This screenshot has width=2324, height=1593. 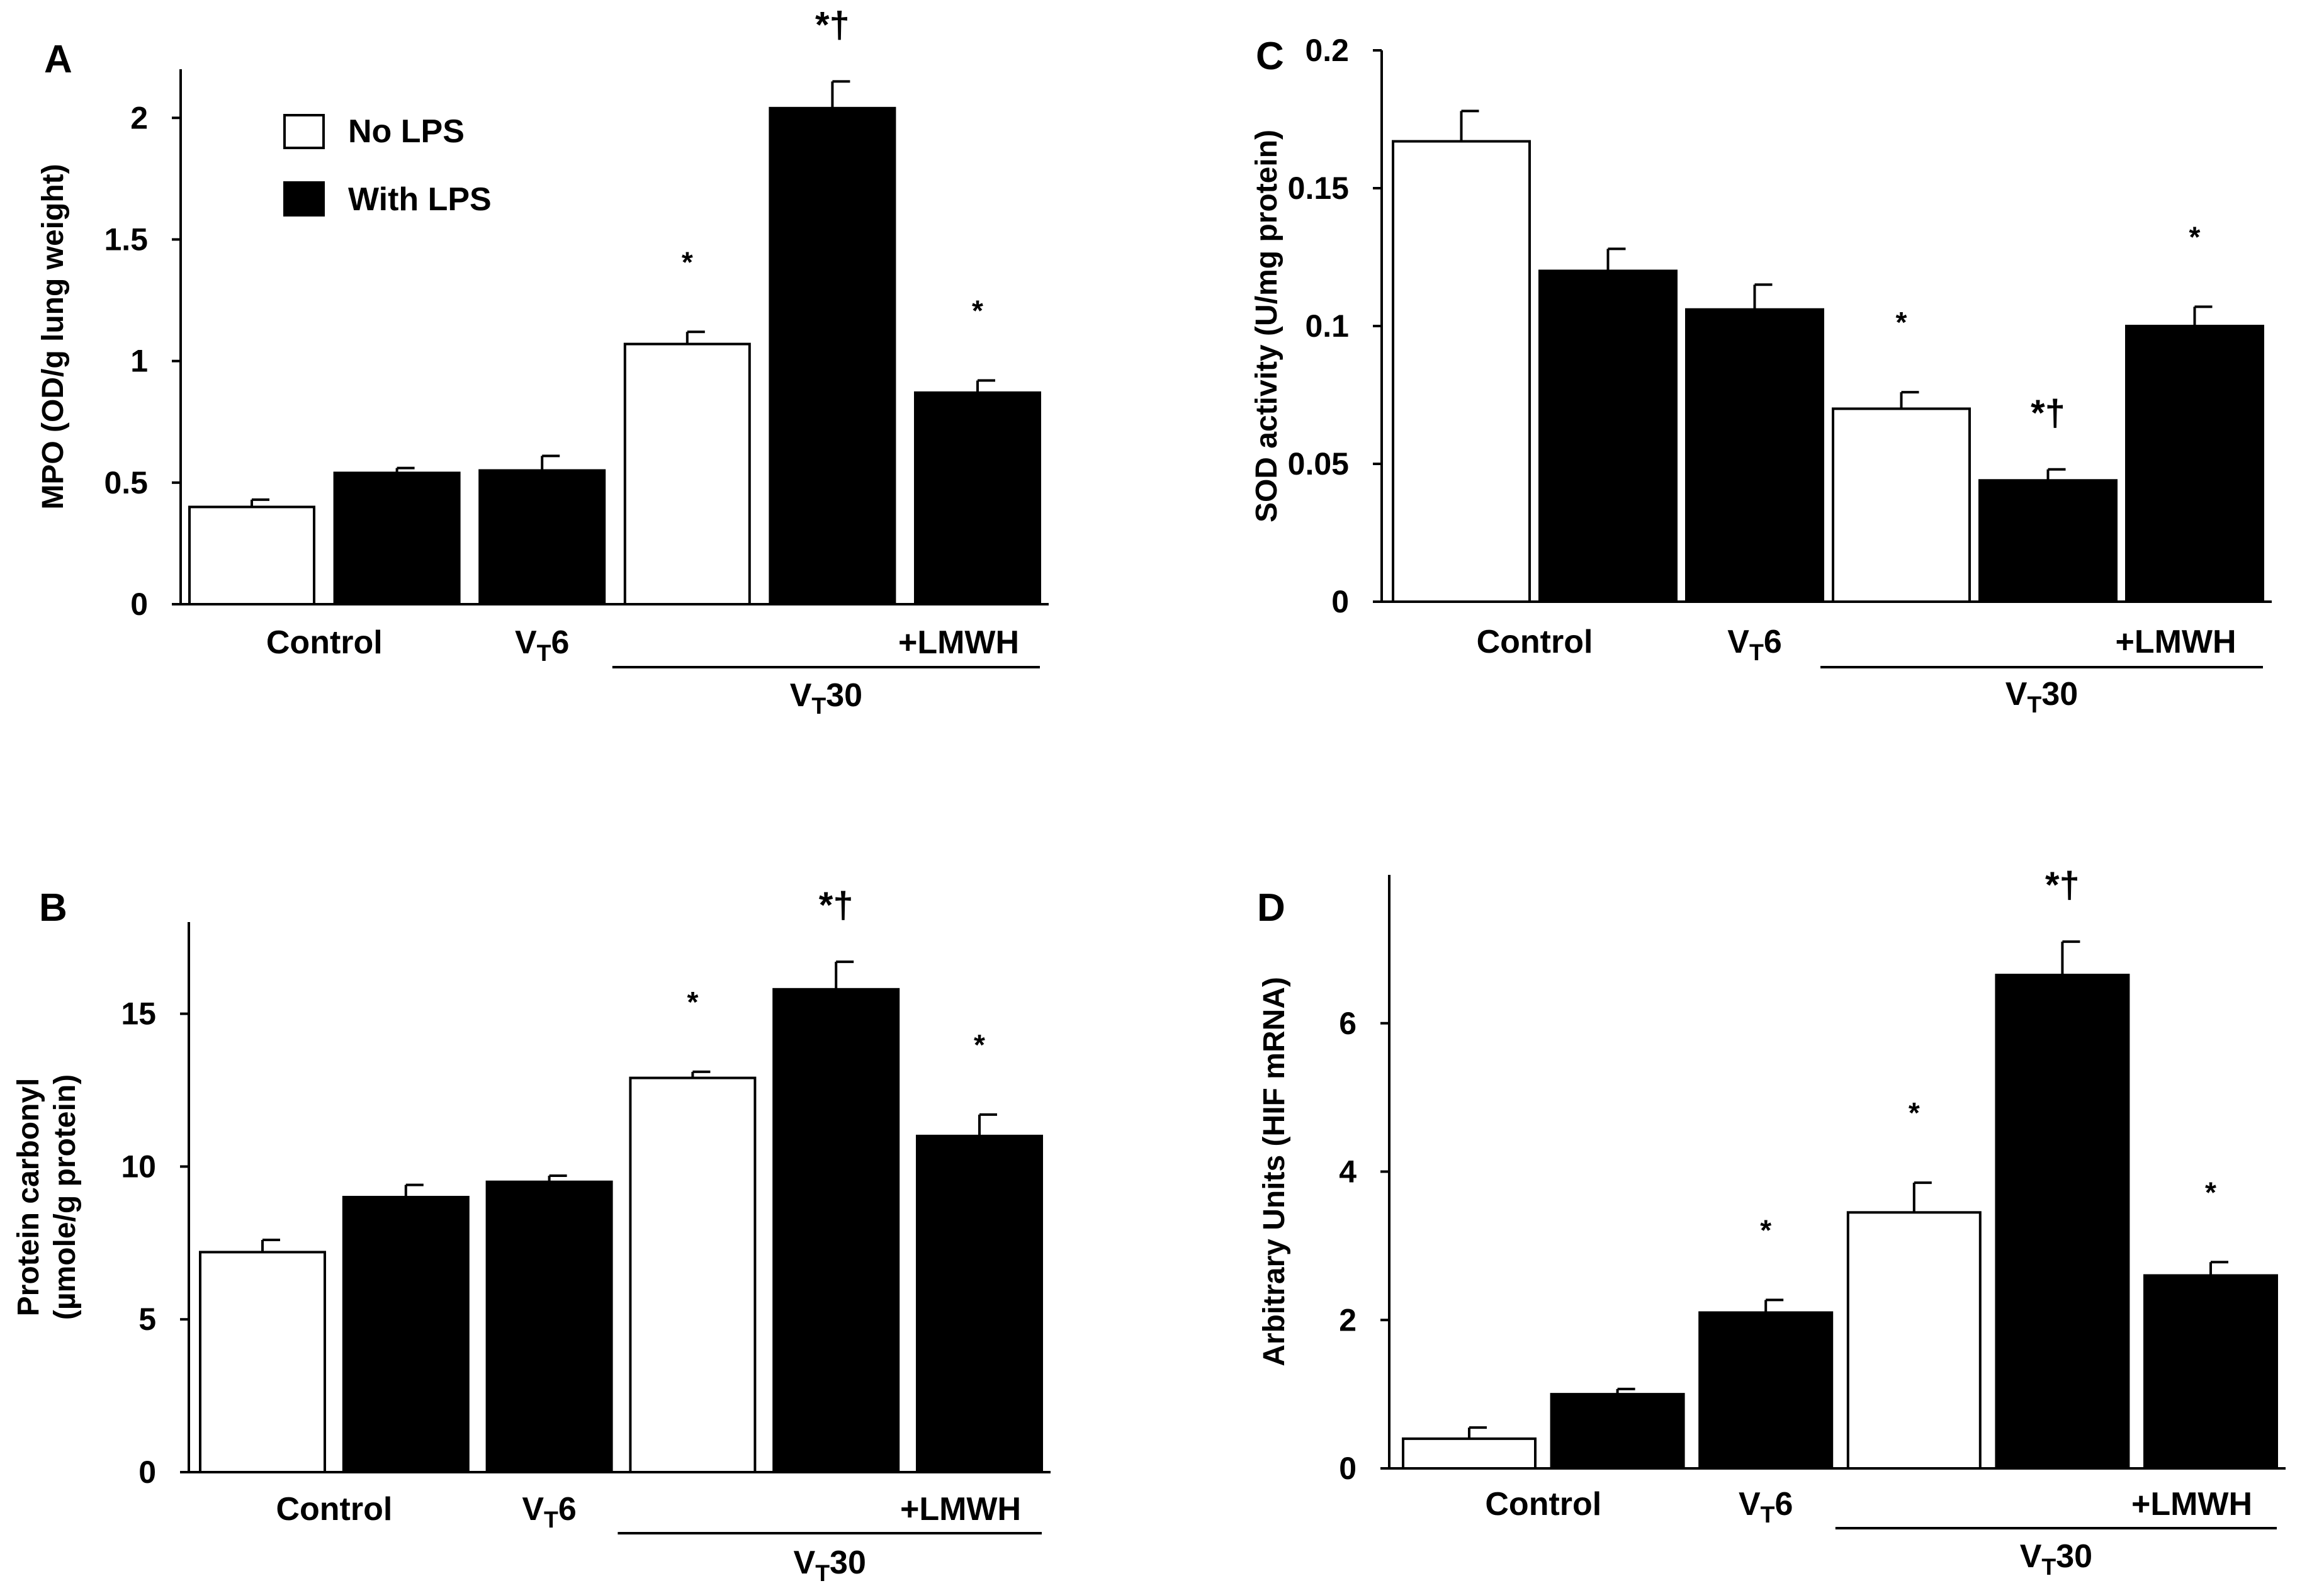 I want to click on y-tick-label: 6, so click(x=1348, y=1023).